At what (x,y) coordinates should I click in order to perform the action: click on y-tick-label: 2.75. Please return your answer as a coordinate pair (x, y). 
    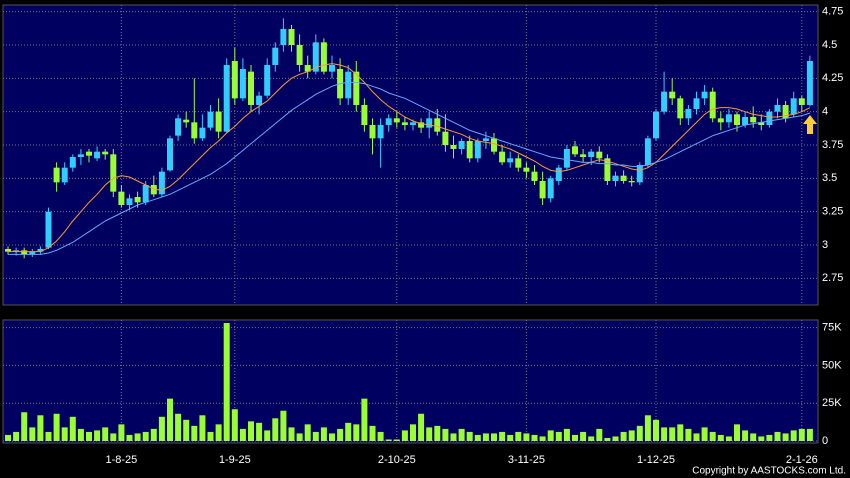
    Looking at the image, I should click on (832, 278).